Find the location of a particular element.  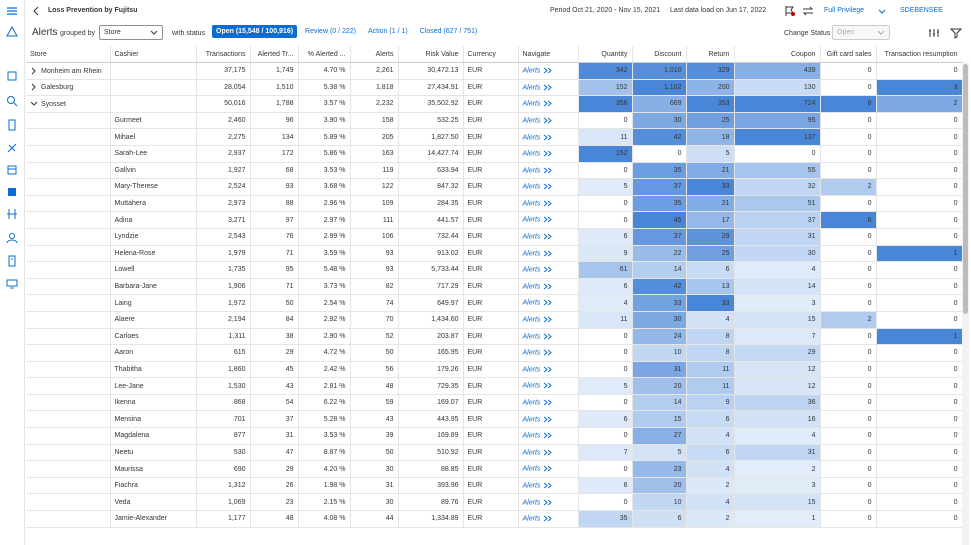

filter-icon is located at coordinates (956, 33).